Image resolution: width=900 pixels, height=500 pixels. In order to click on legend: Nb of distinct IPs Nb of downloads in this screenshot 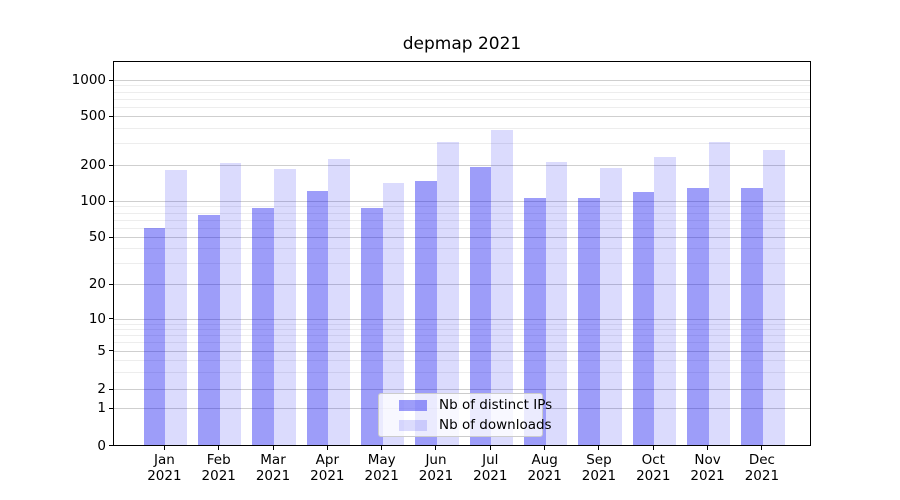, I will do `click(465, 415)`.